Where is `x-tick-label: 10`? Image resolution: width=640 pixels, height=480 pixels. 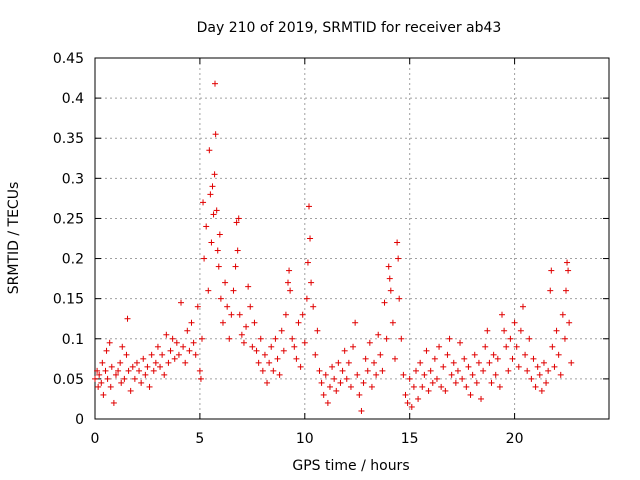 x-tick-label: 10 is located at coordinates (305, 439).